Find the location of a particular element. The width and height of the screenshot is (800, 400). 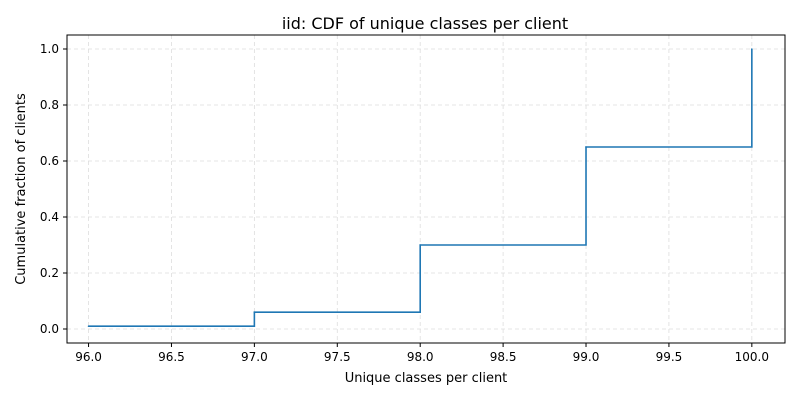

x-tick-label: 98.5 is located at coordinates (503, 357).